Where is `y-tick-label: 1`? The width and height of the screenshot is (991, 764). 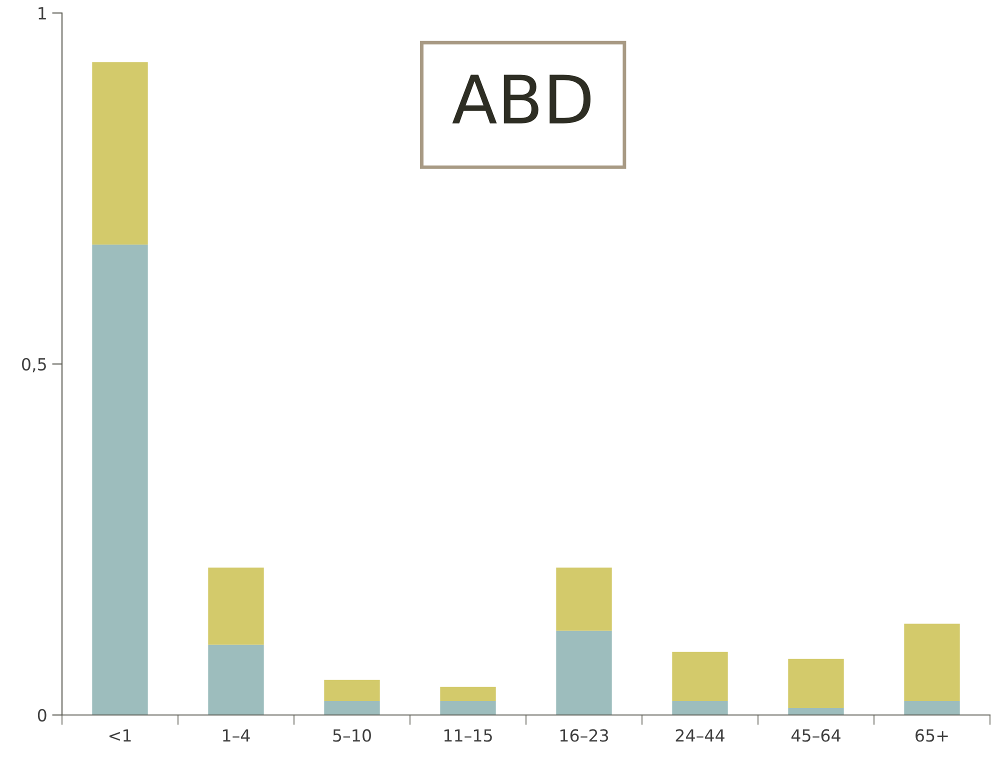
y-tick-label: 1 is located at coordinates (42, 13).